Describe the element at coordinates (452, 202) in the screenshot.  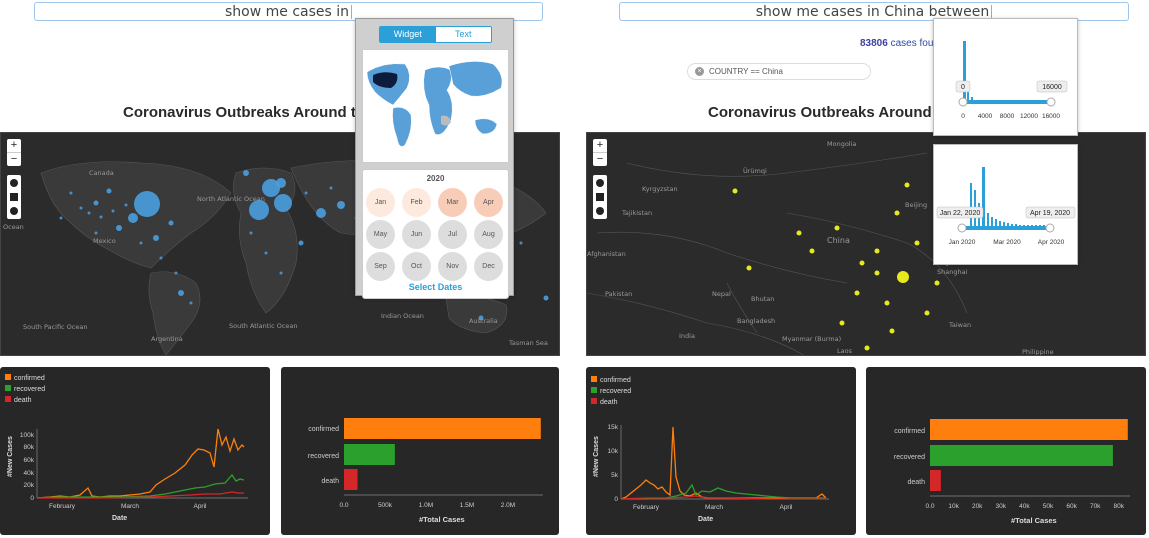
I see `month-mar: Mar` at that location.